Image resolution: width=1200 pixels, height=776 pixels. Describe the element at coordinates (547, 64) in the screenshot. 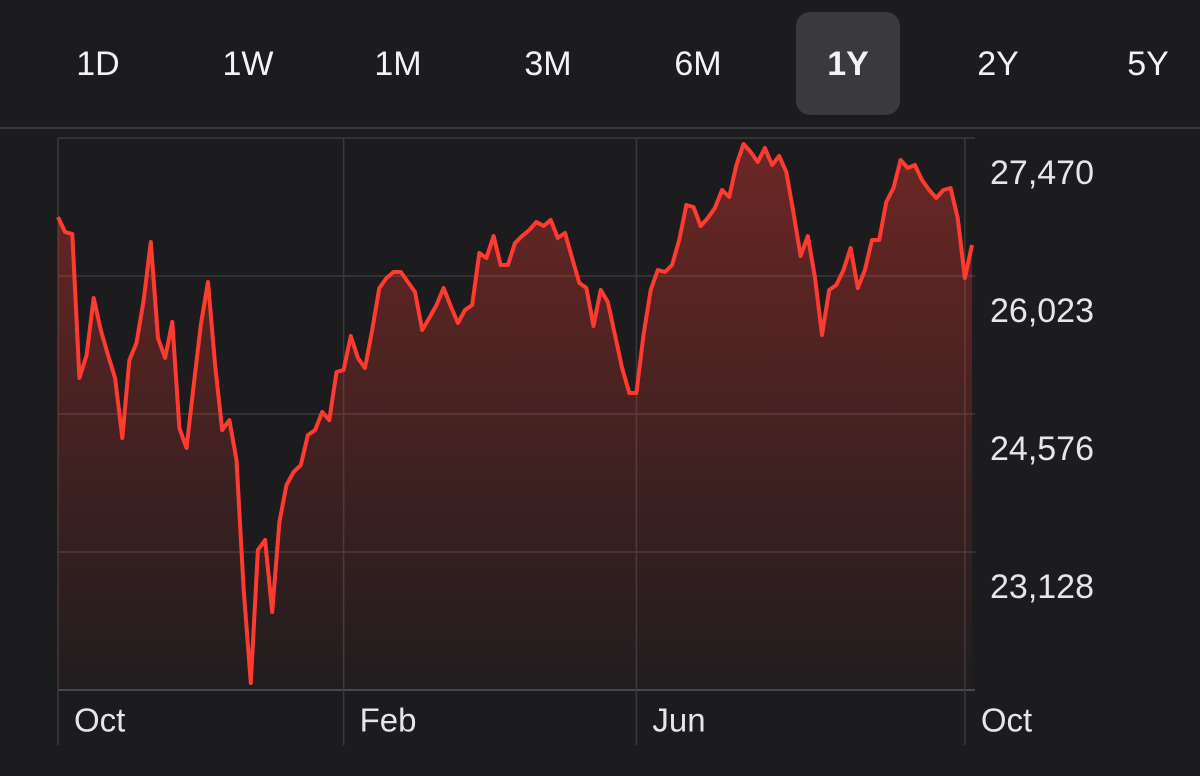

I see `tab: 3M` at that location.